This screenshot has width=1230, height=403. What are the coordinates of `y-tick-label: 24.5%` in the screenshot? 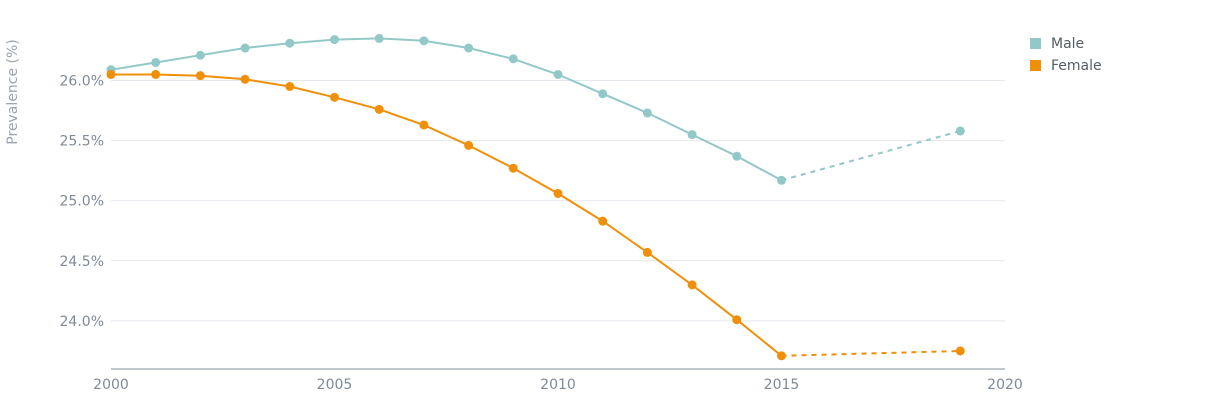 It's located at (82, 262).